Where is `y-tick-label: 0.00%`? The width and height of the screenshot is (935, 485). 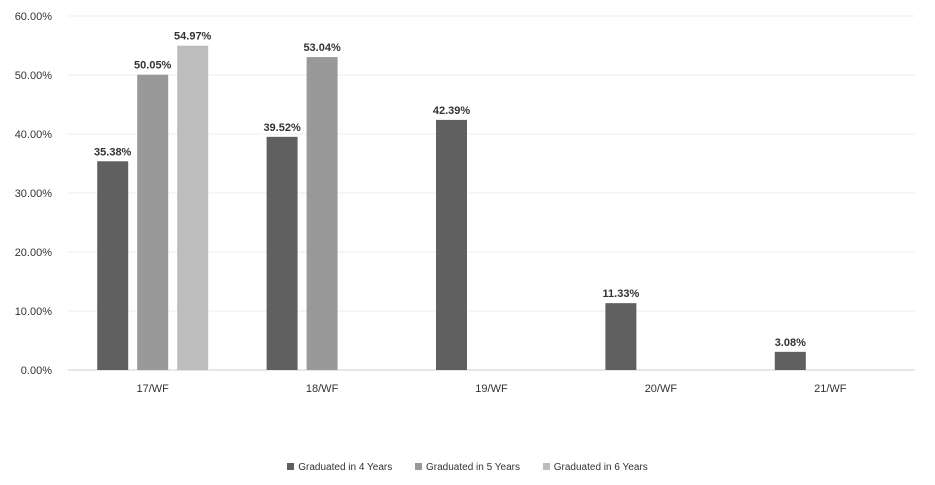 y-tick-label: 0.00% is located at coordinates (36, 371).